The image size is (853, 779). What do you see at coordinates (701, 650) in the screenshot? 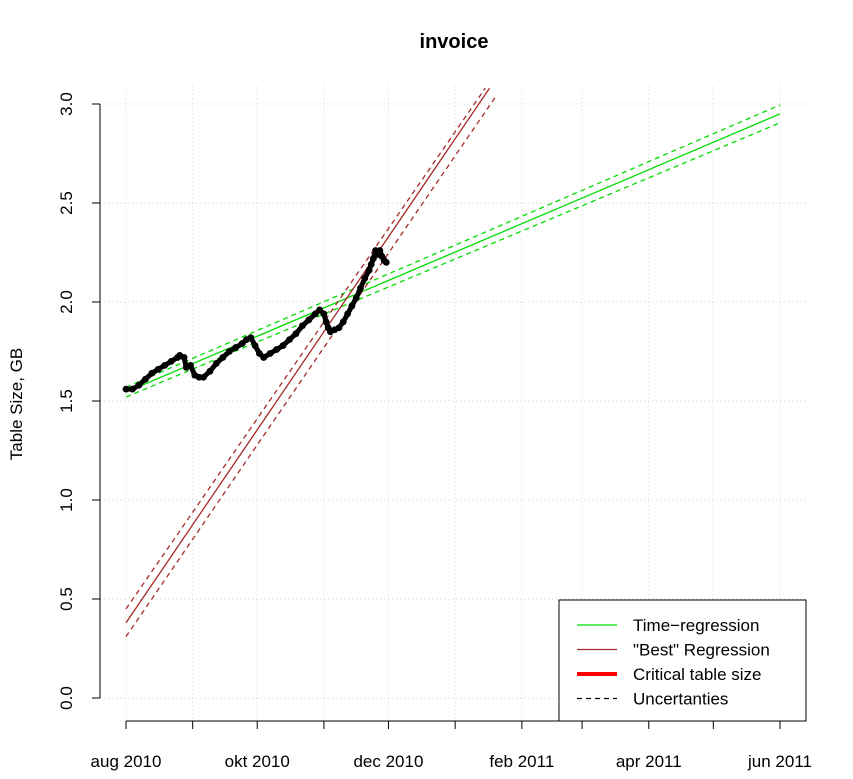
I see `legend-label: "Best" Regression` at bounding box center [701, 650].